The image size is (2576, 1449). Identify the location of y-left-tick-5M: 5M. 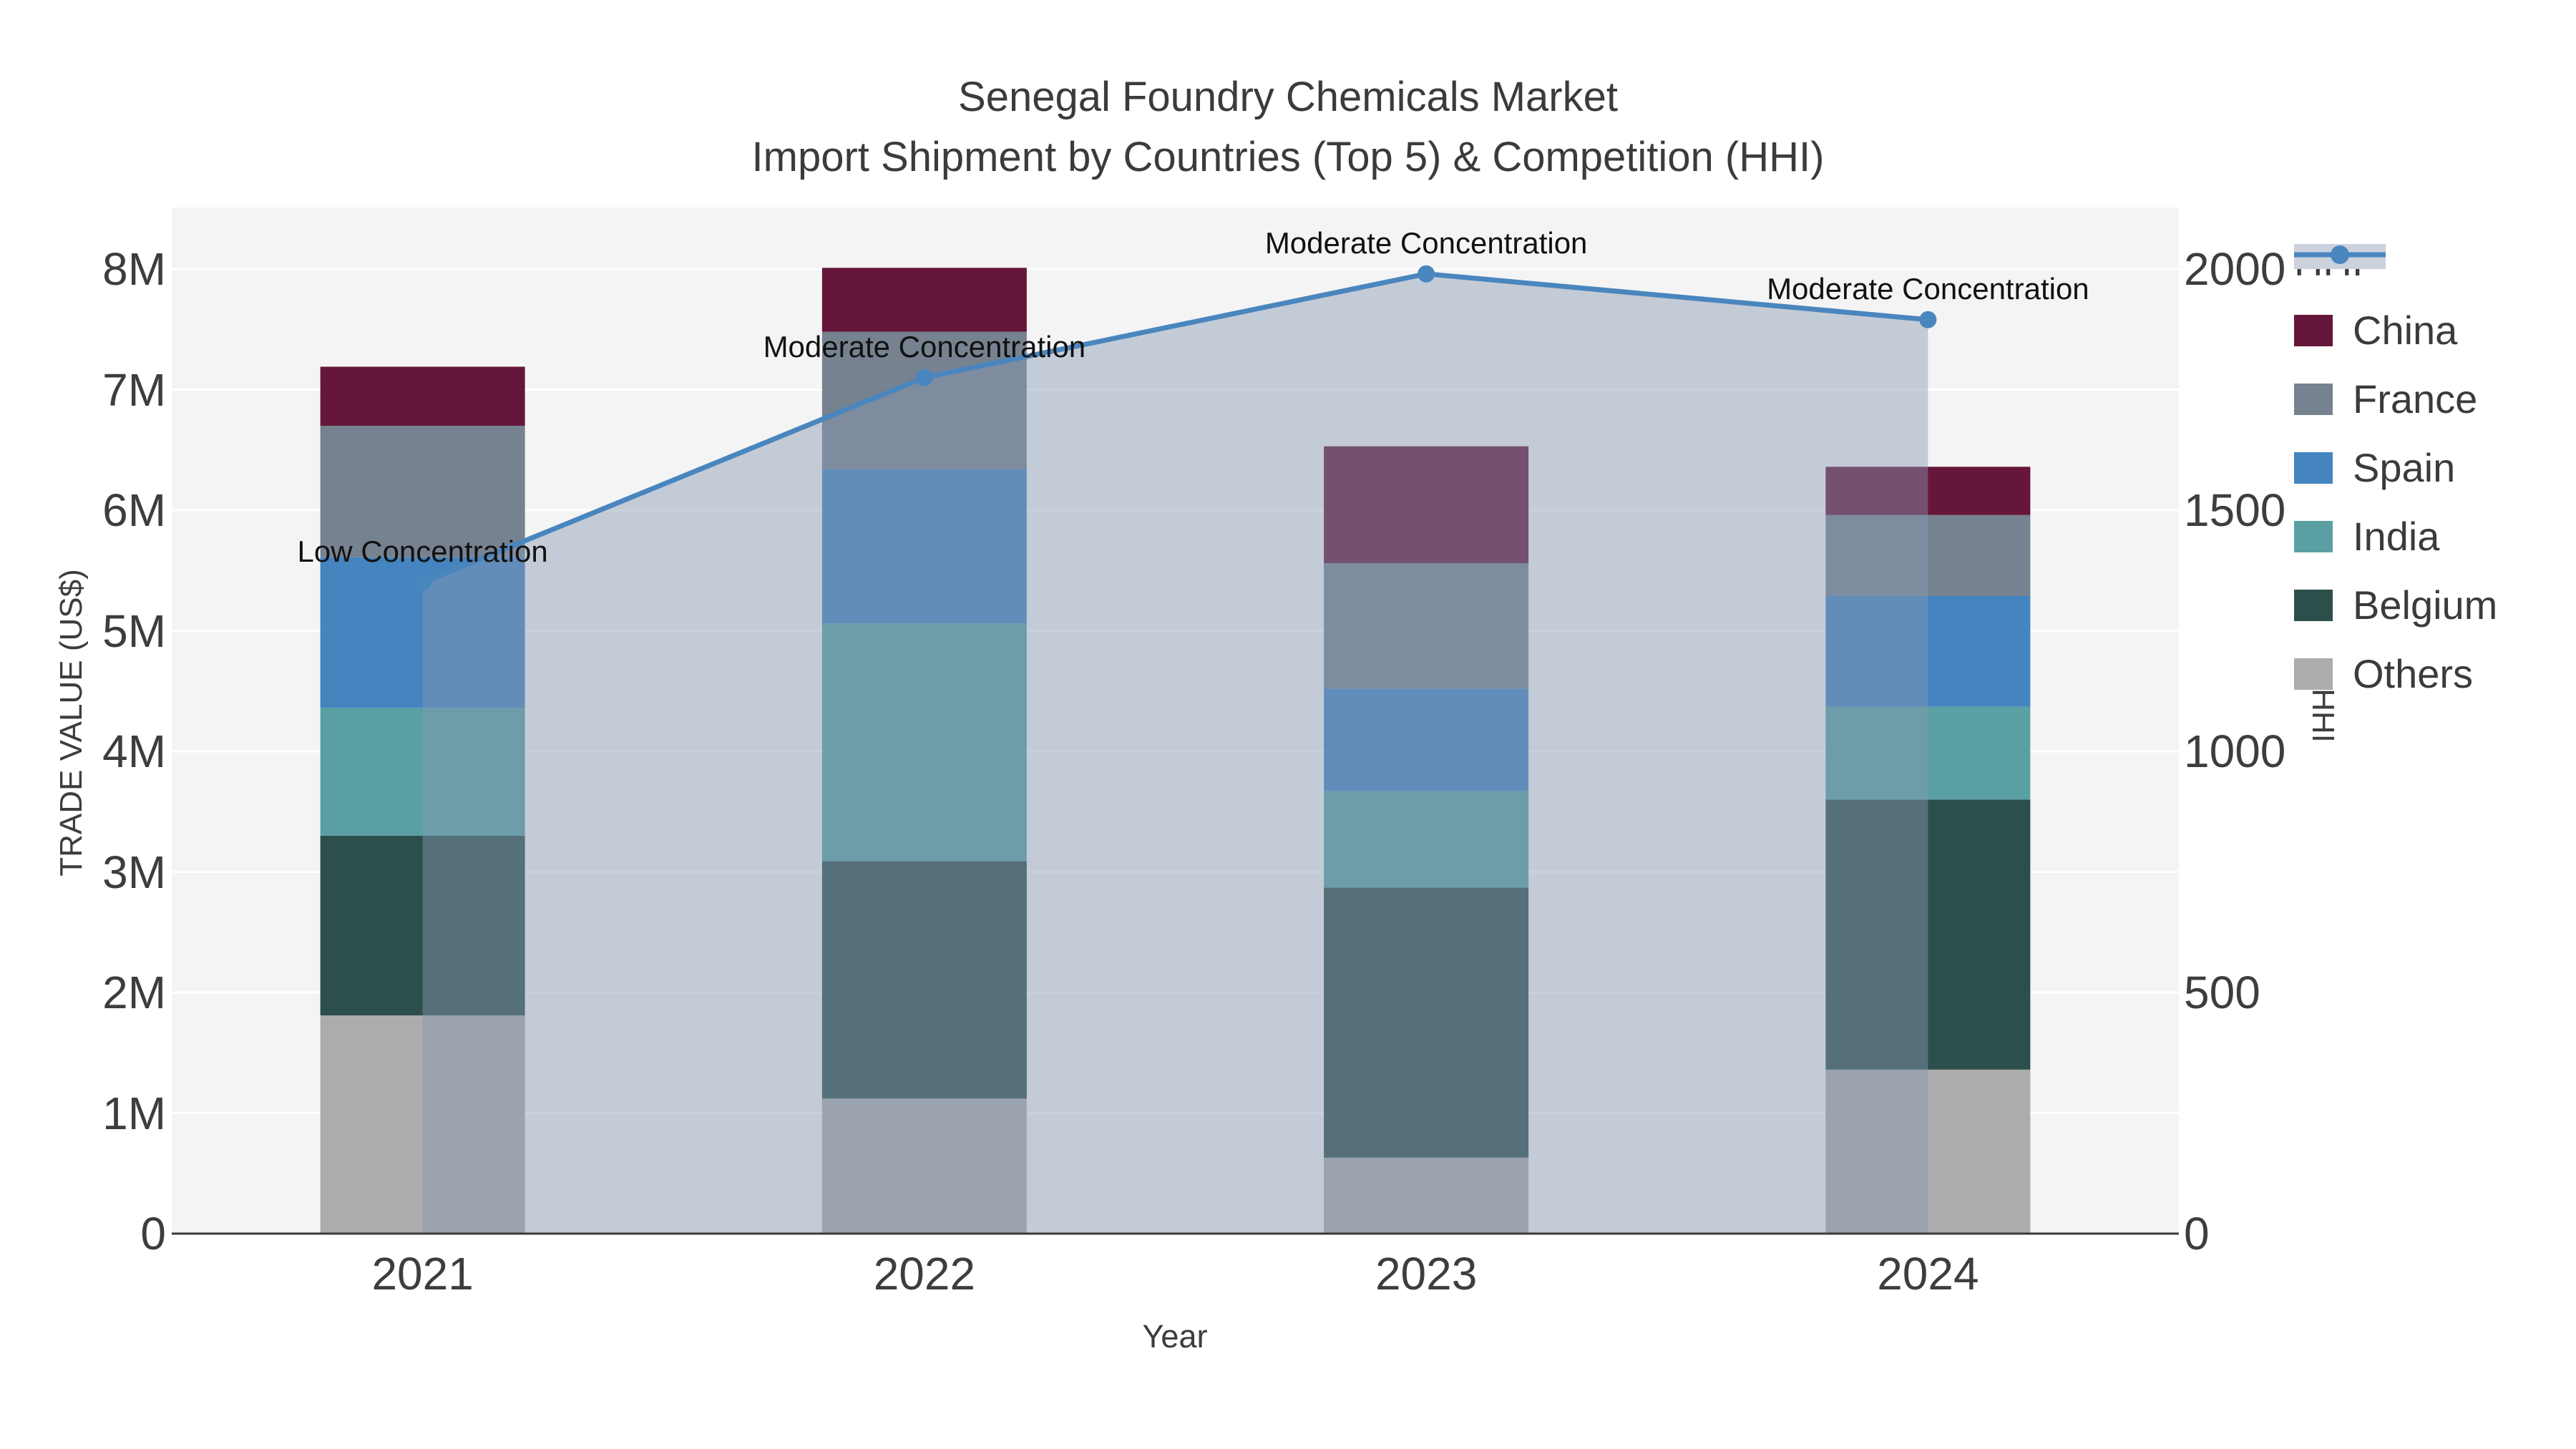
(134, 631).